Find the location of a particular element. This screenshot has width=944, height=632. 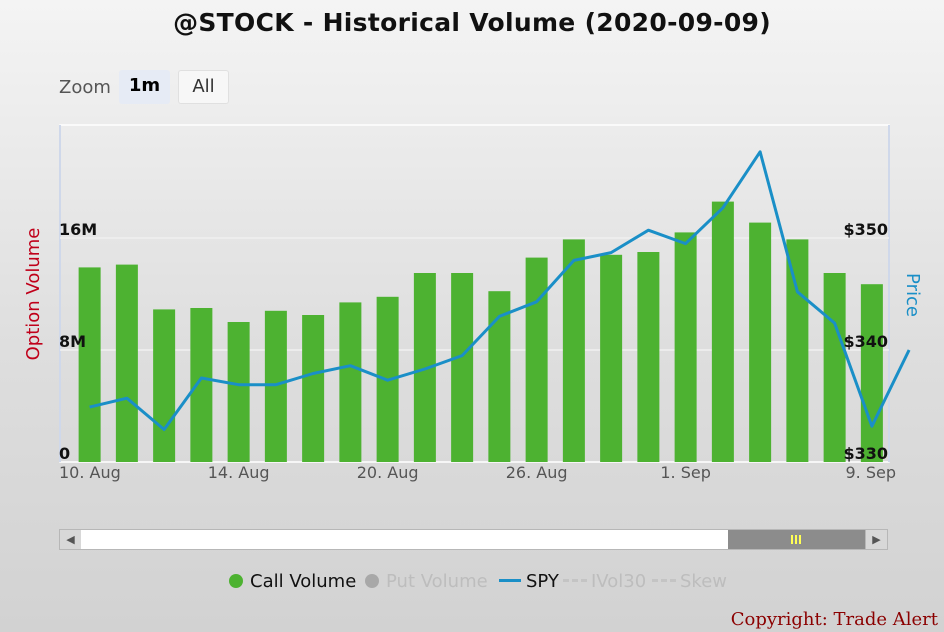

legend-label: Put Volume is located at coordinates (437, 581).